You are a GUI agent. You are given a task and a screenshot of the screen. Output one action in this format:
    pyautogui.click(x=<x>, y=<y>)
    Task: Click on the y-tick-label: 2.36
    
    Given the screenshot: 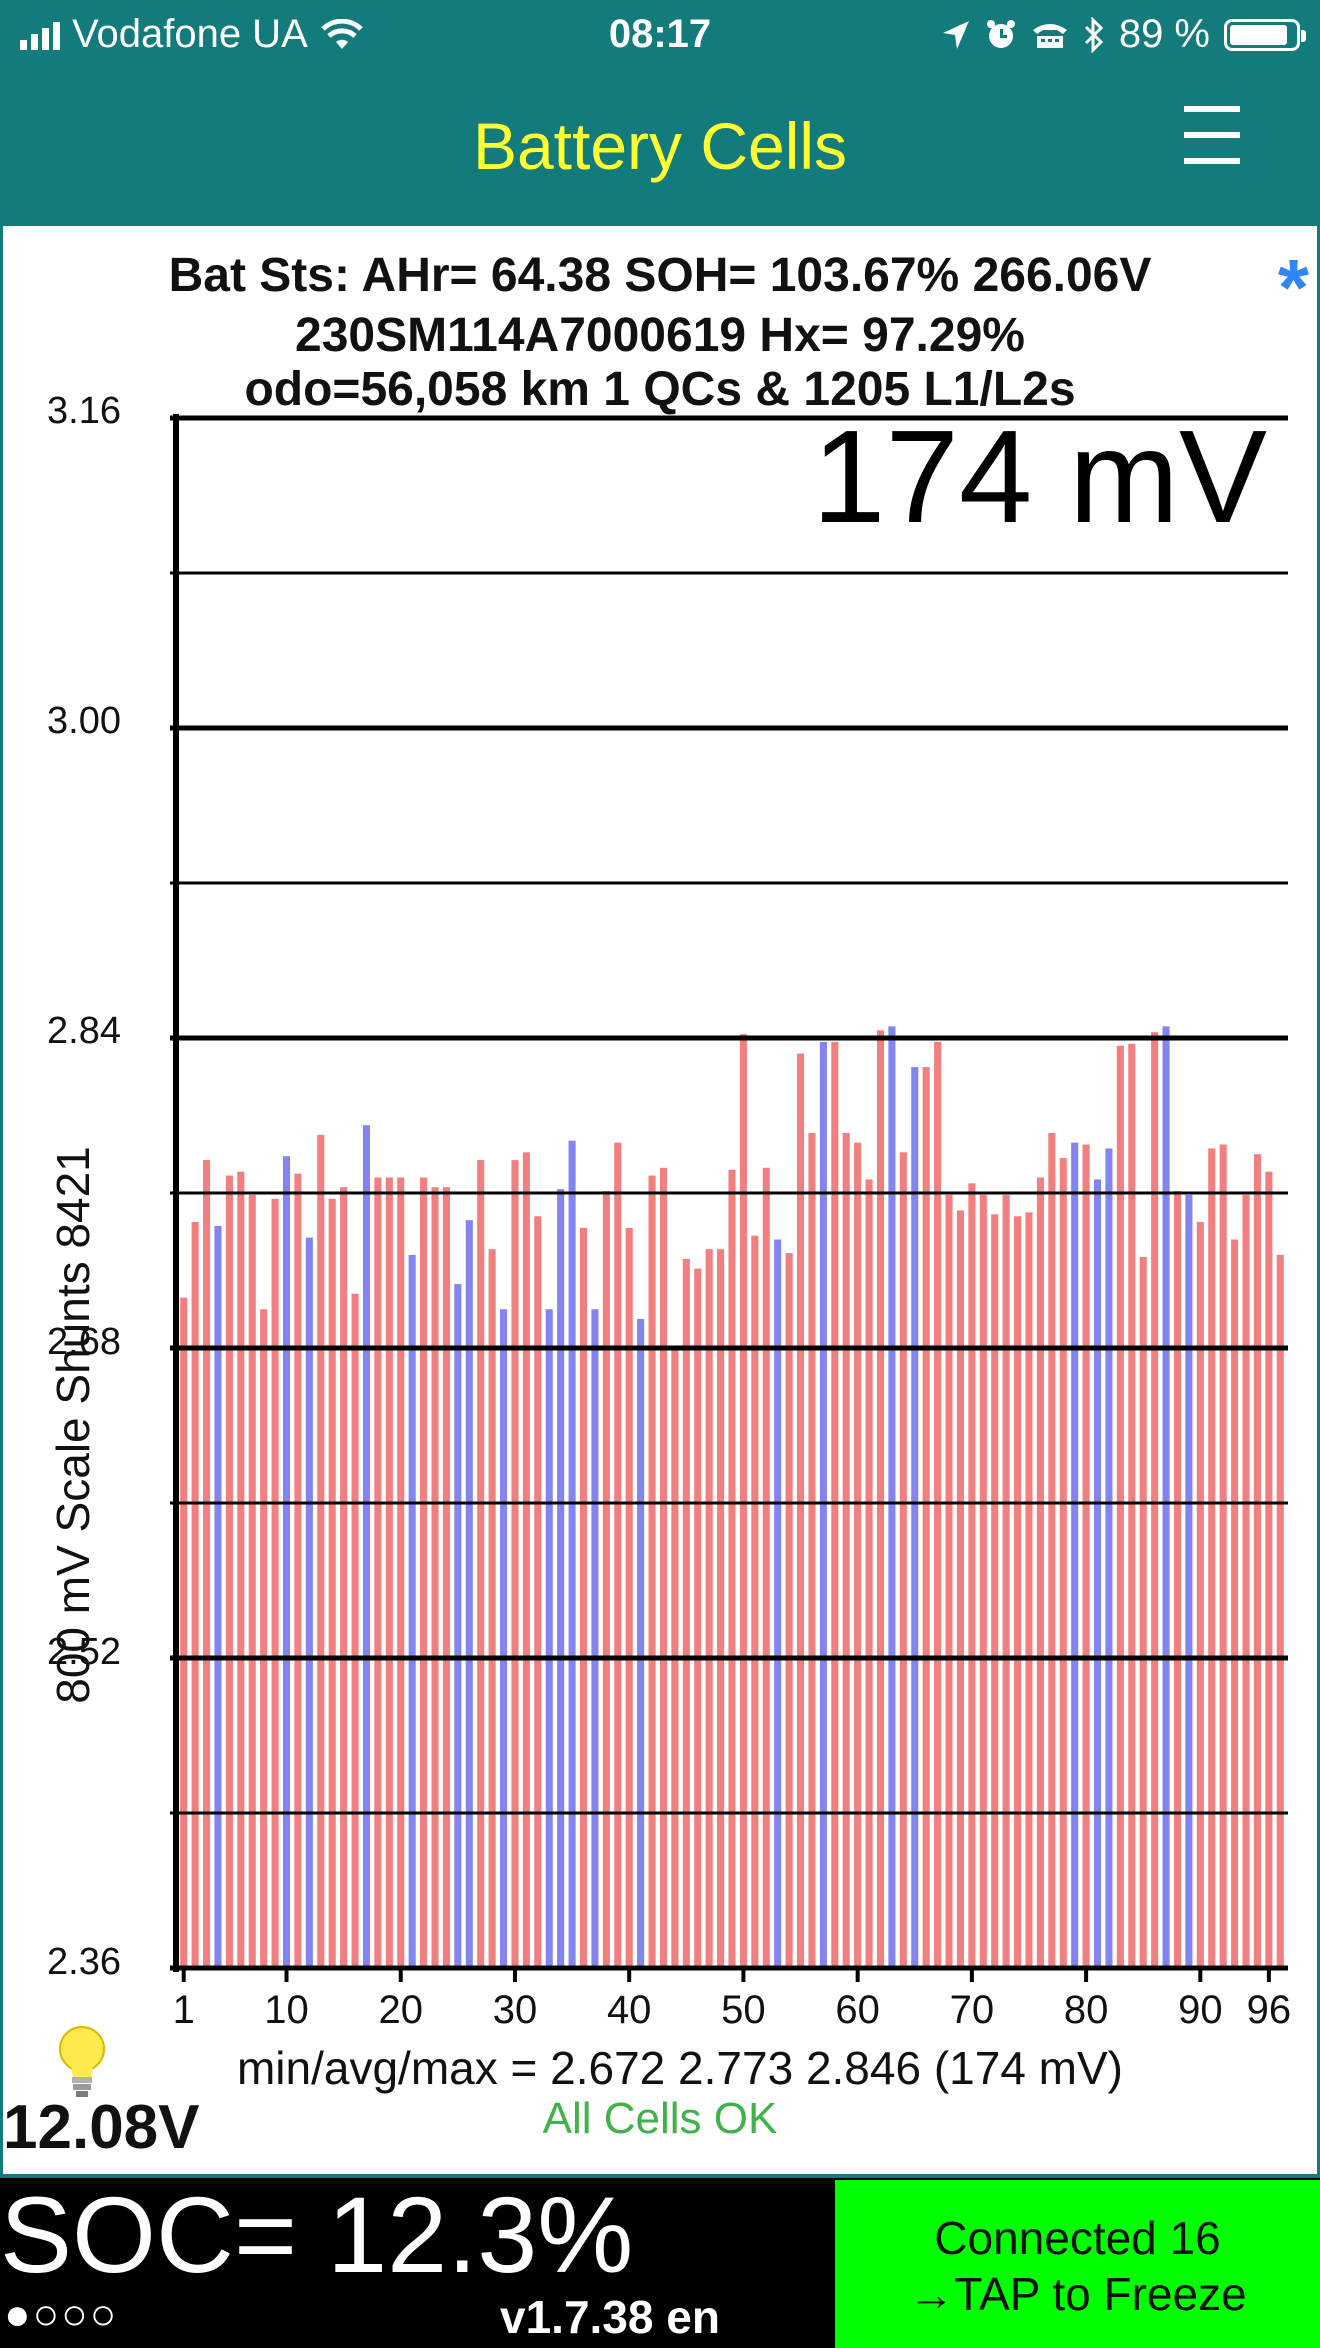 What is the action you would take?
    pyautogui.click(x=84, y=1962)
    